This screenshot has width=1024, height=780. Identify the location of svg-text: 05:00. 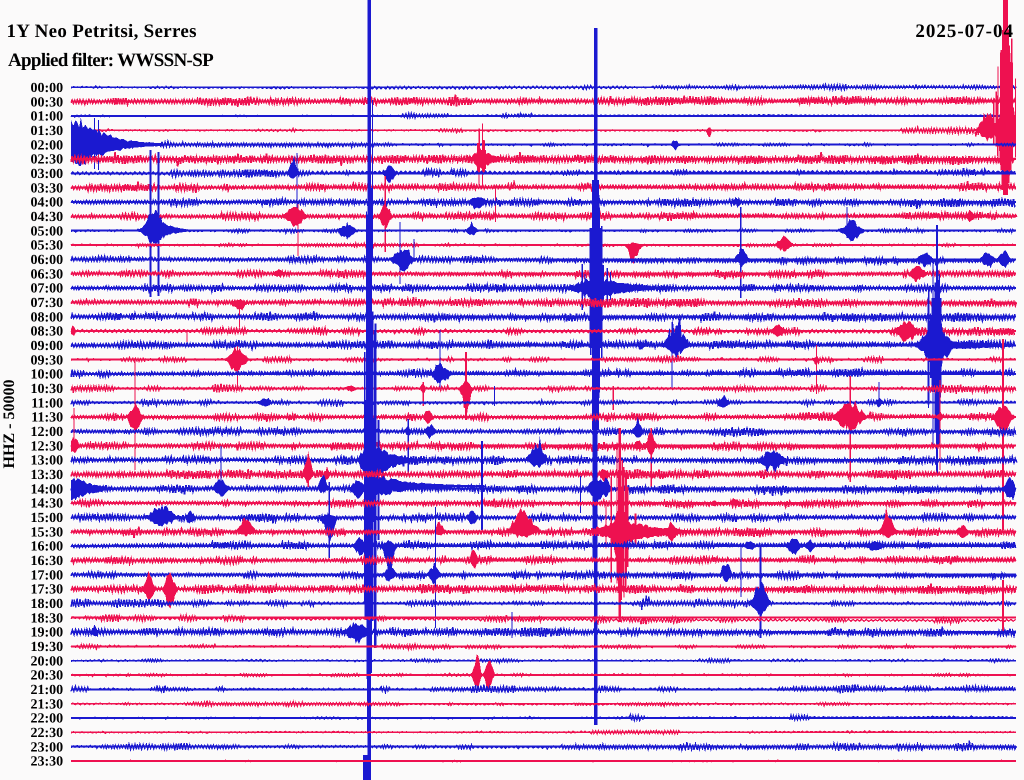
(47, 231).